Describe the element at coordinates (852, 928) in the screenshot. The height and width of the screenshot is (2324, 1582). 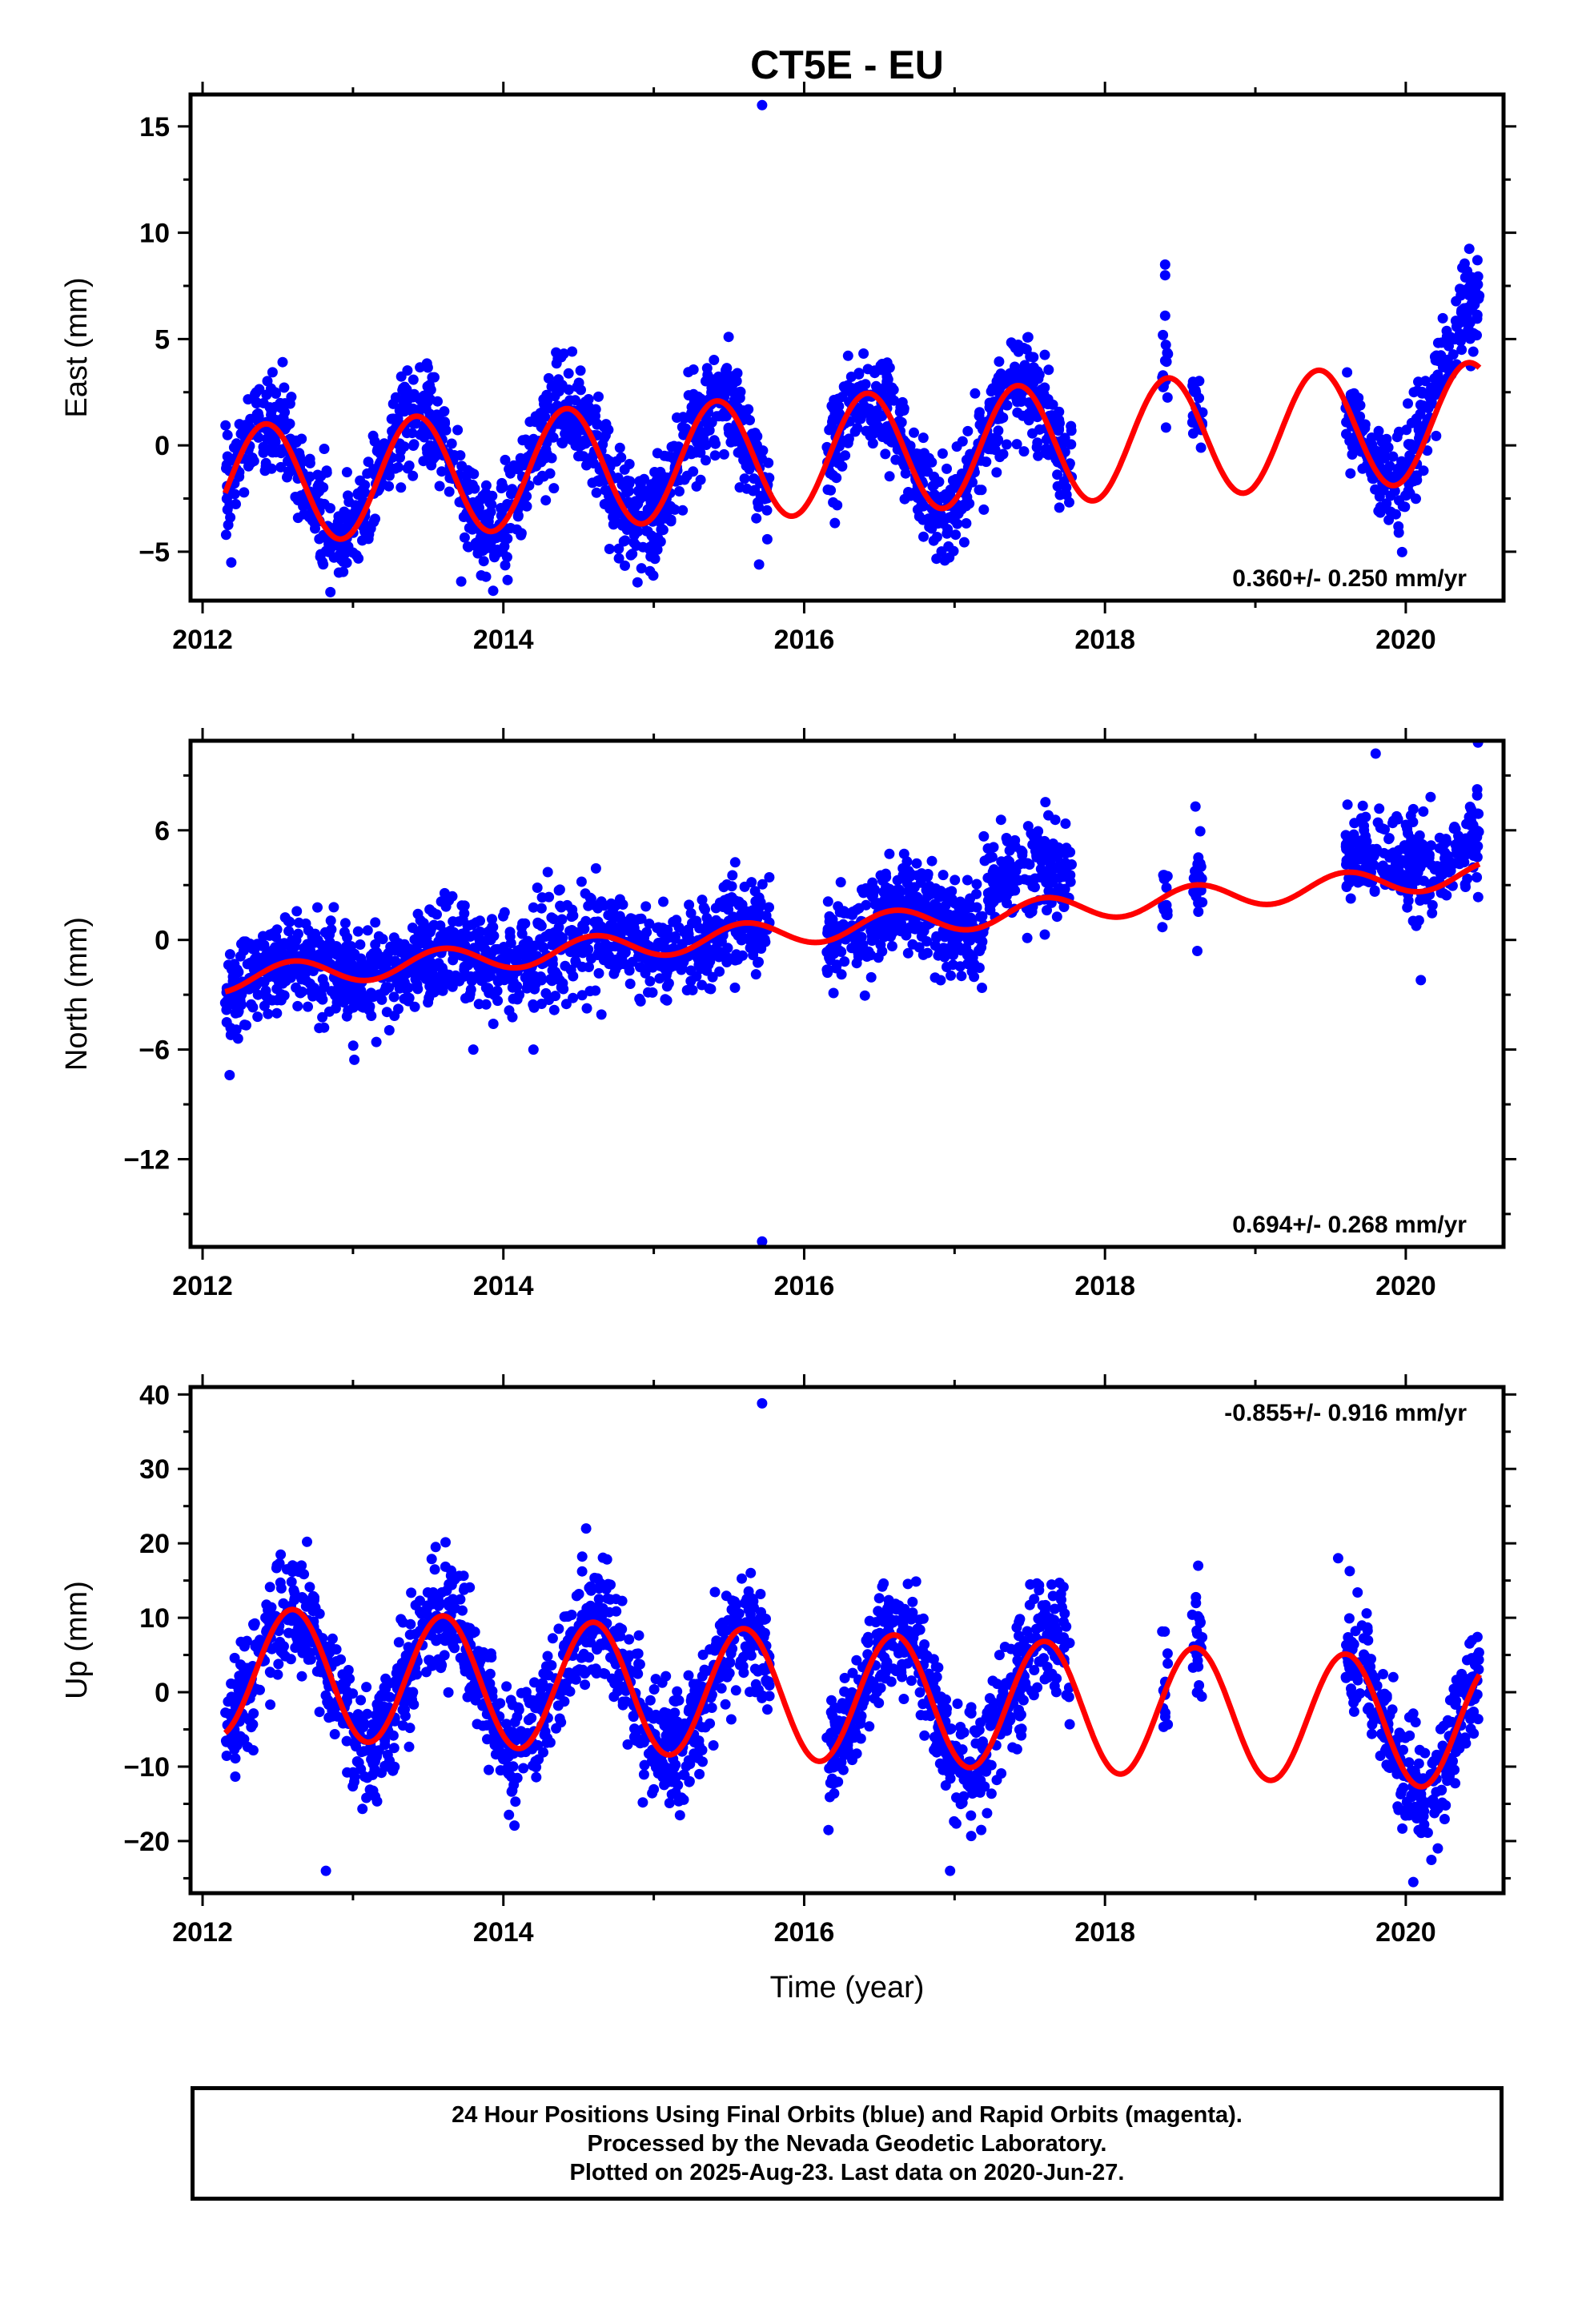
I see `model-curve` at that location.